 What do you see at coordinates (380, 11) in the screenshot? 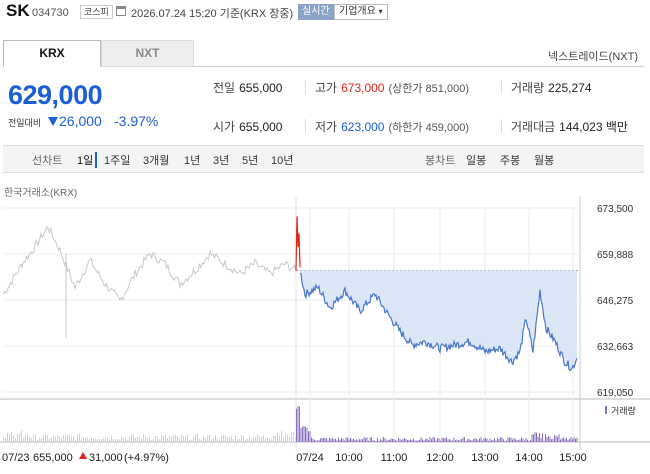
I see `chevron-down-icon: ▾` at bounding box center [380, 11].